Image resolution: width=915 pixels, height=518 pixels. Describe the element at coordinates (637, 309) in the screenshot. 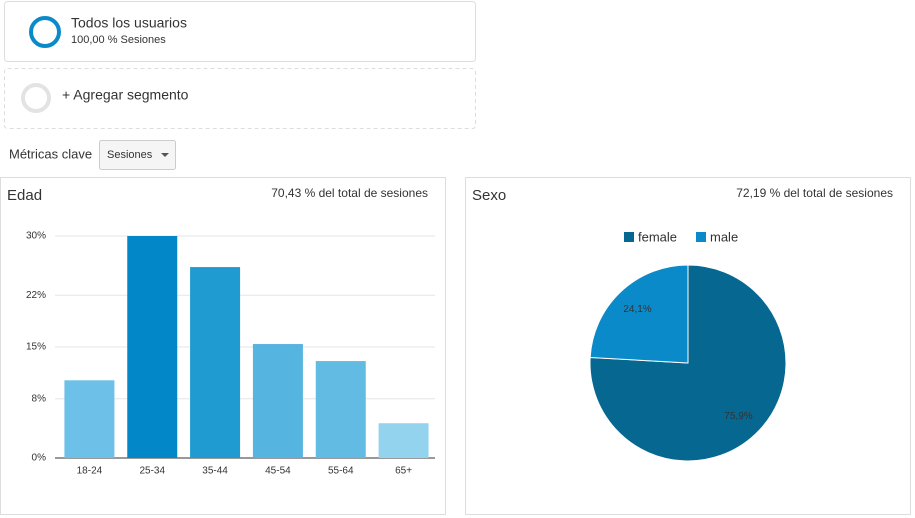

I see `slice-label: 24,1%` at that location.